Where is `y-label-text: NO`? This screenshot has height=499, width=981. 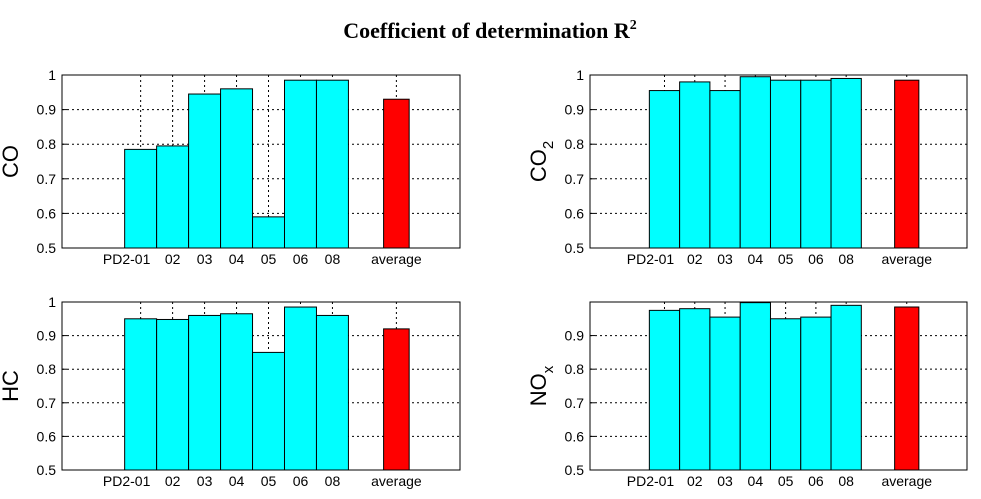
y-label-text: NO is located at coordinates (538, 389).